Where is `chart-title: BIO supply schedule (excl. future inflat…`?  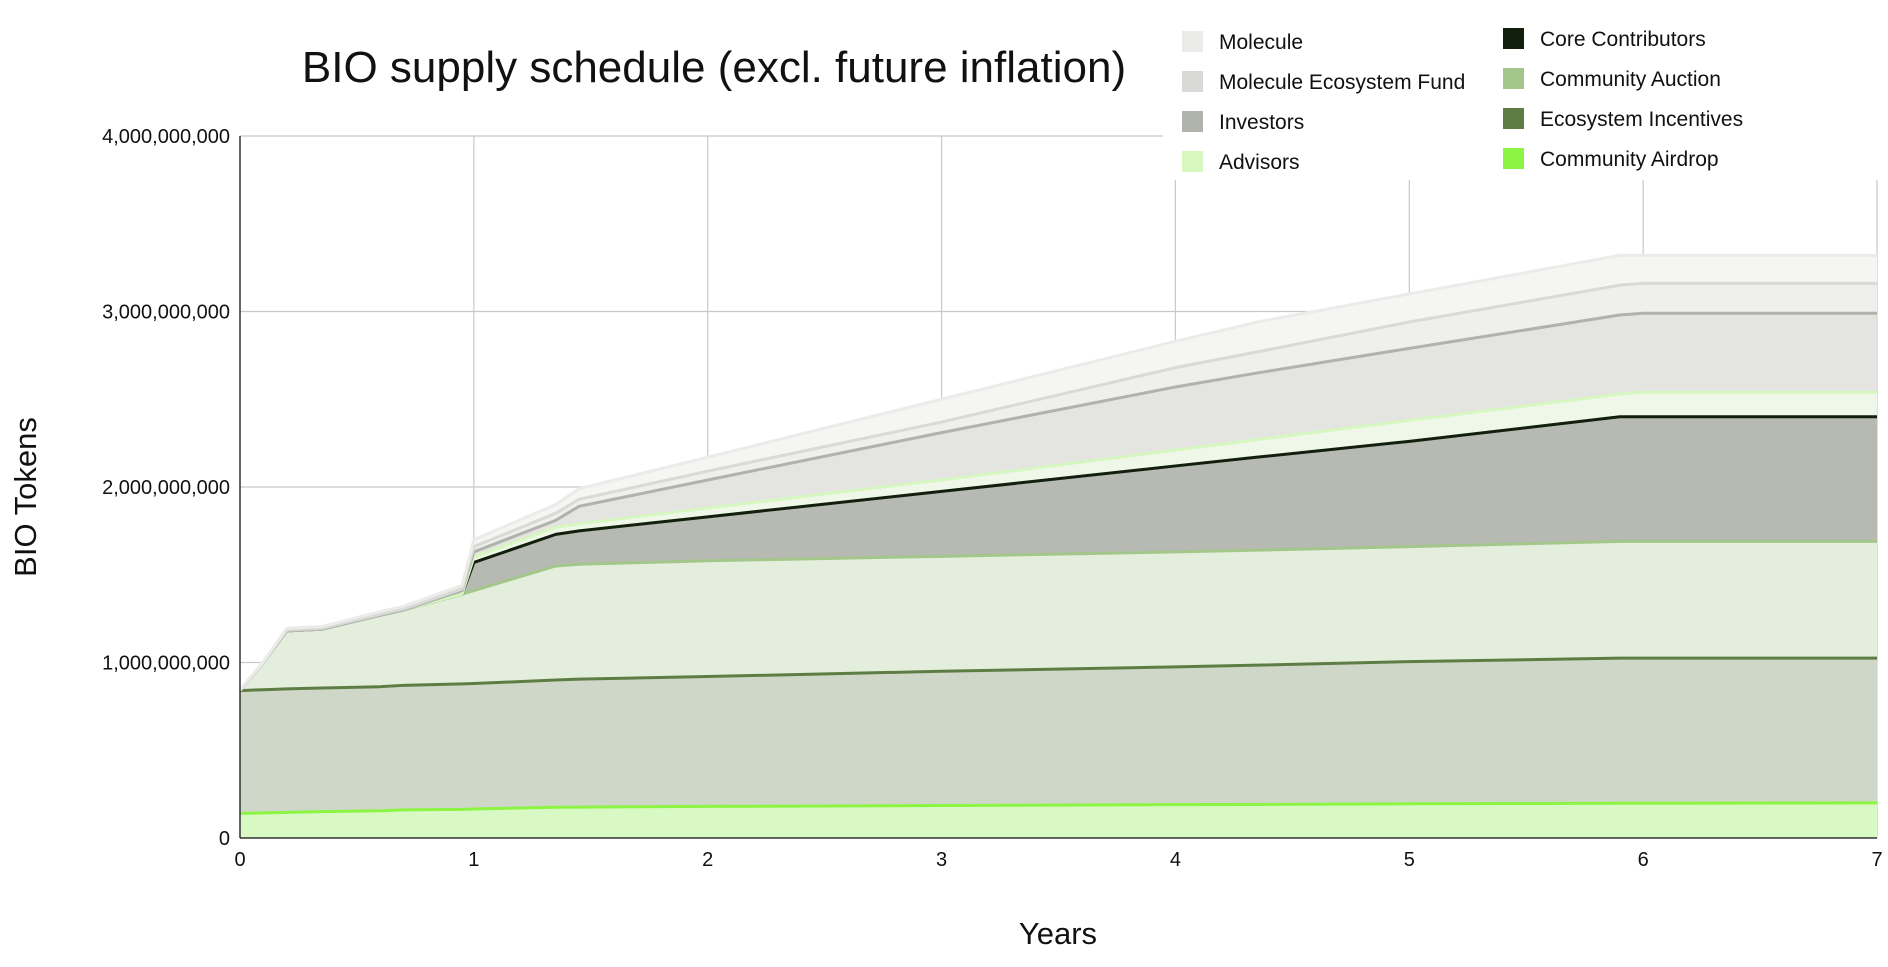 chart-title: BIO supply schedule (excl. future inflat… is located at coordinates (714, 67).